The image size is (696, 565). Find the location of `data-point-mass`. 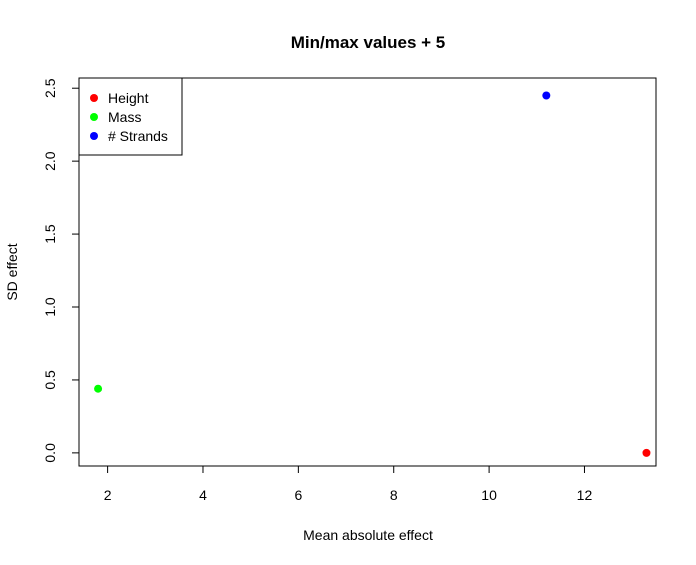

data-point-mass is located at coordinates (98, 388).